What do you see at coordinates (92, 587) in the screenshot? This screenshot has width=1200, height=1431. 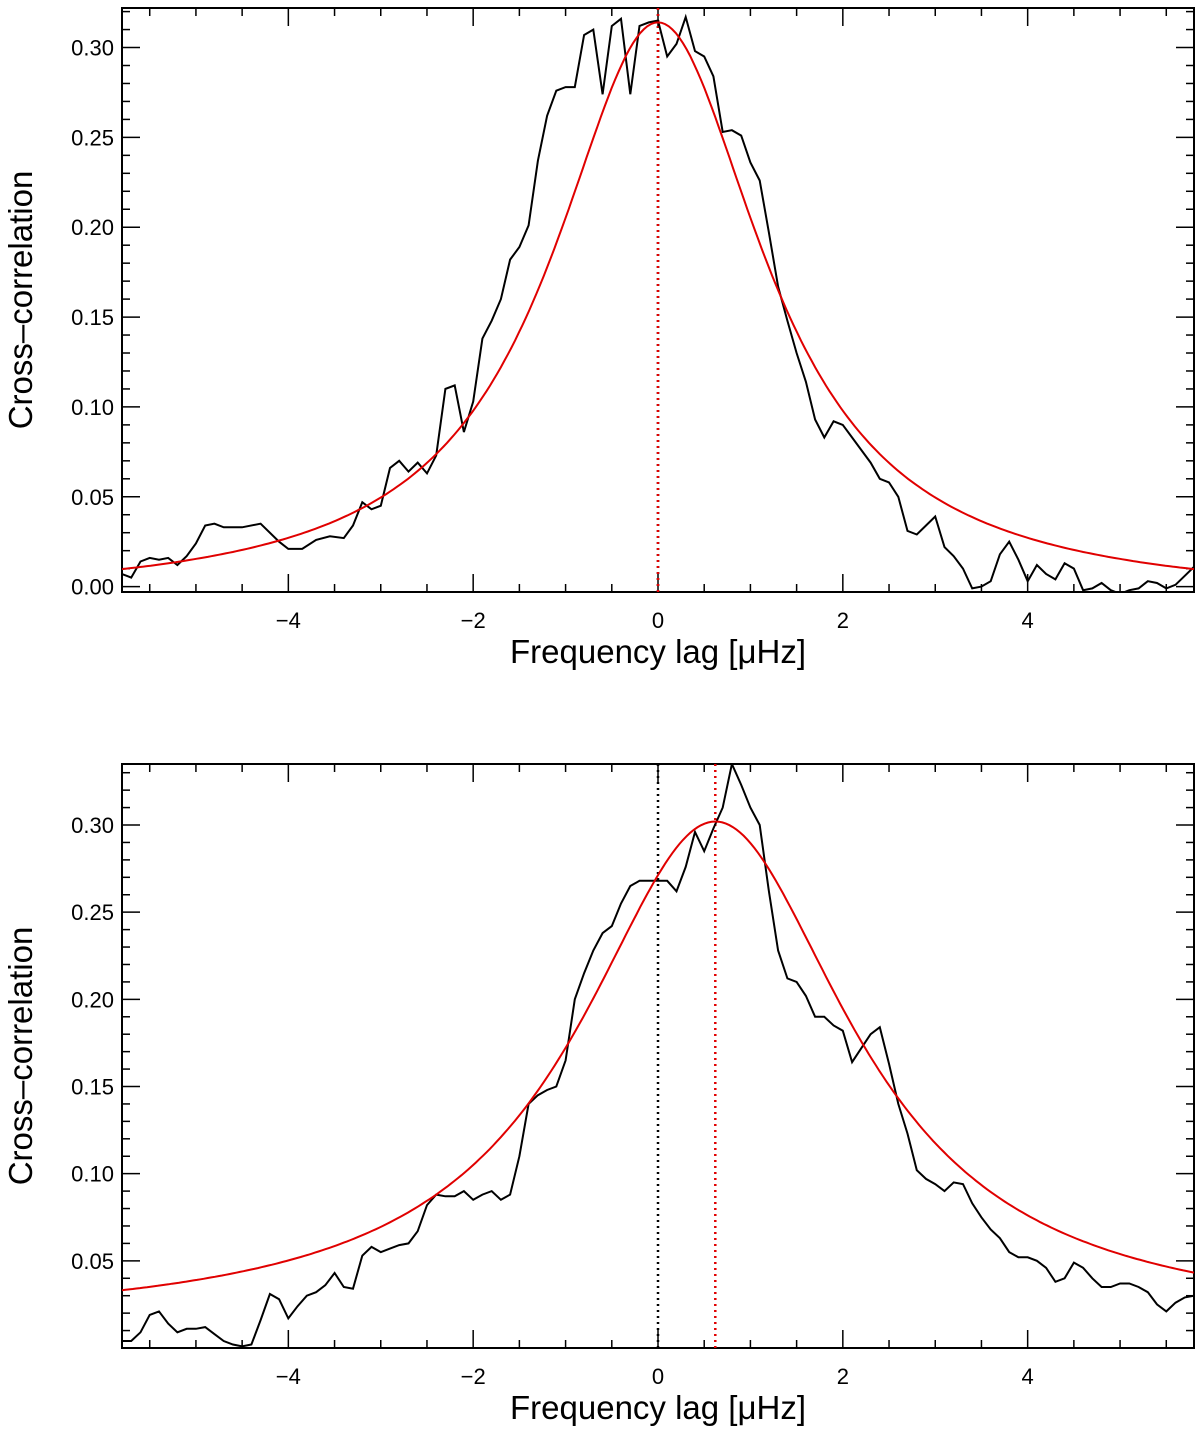 I see `y-tick-label: 0.00` at bounding box center [92, 587].